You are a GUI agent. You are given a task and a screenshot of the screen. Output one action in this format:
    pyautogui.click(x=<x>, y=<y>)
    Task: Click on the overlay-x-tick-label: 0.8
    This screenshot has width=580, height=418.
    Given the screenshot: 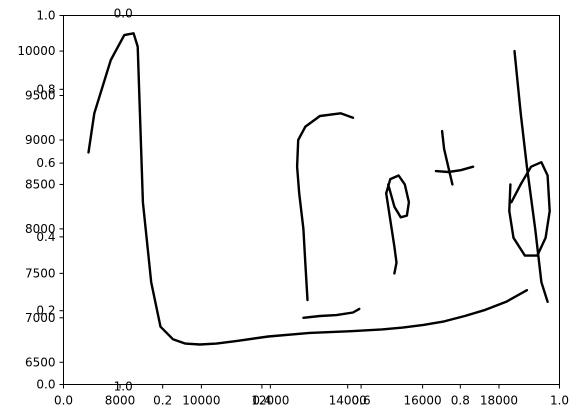 What is the action you would take?
    pyautogui.click(x=460, y=401)
    